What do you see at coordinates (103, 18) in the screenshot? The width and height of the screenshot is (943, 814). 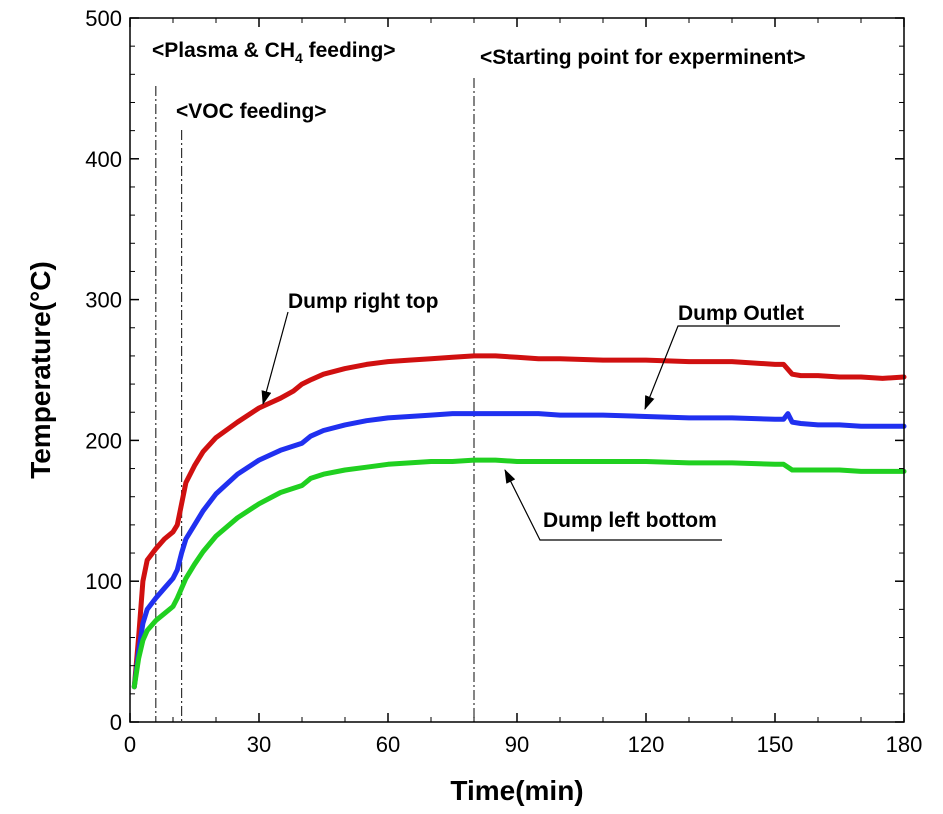 I see `y-tick-label: 500` at bounding box center [103, 18].